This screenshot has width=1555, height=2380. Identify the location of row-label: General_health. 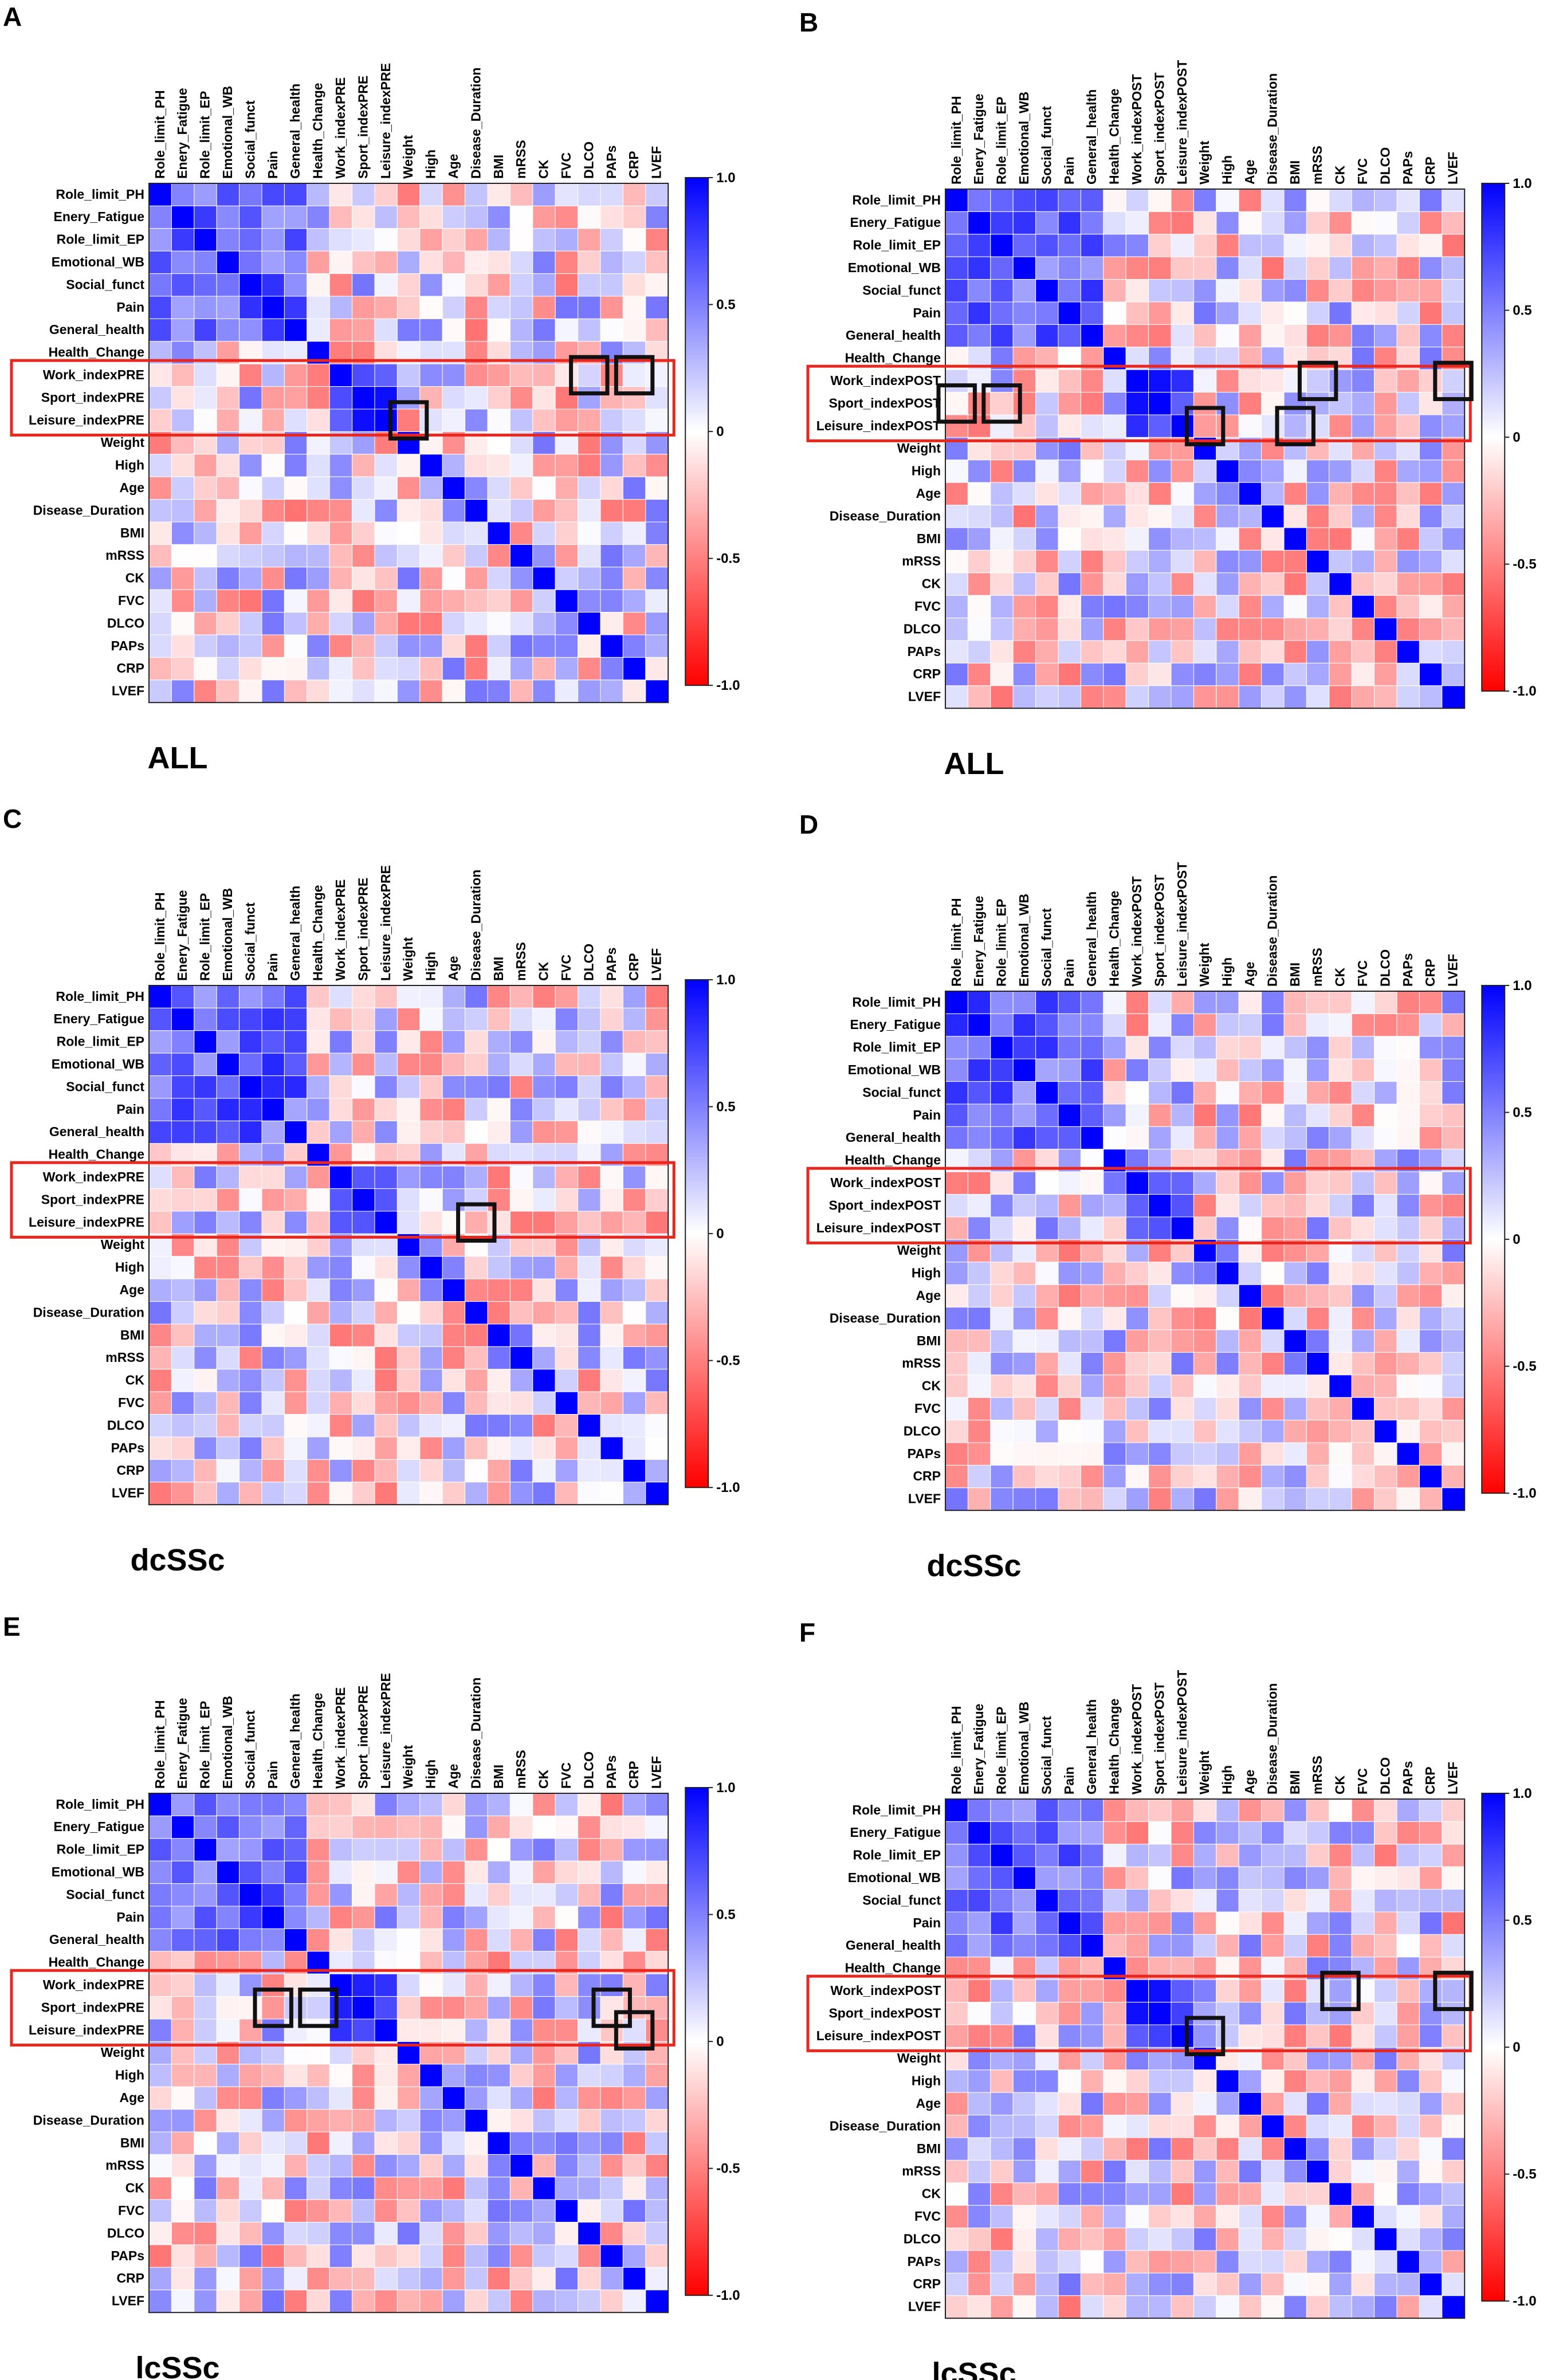
(893, 1137).